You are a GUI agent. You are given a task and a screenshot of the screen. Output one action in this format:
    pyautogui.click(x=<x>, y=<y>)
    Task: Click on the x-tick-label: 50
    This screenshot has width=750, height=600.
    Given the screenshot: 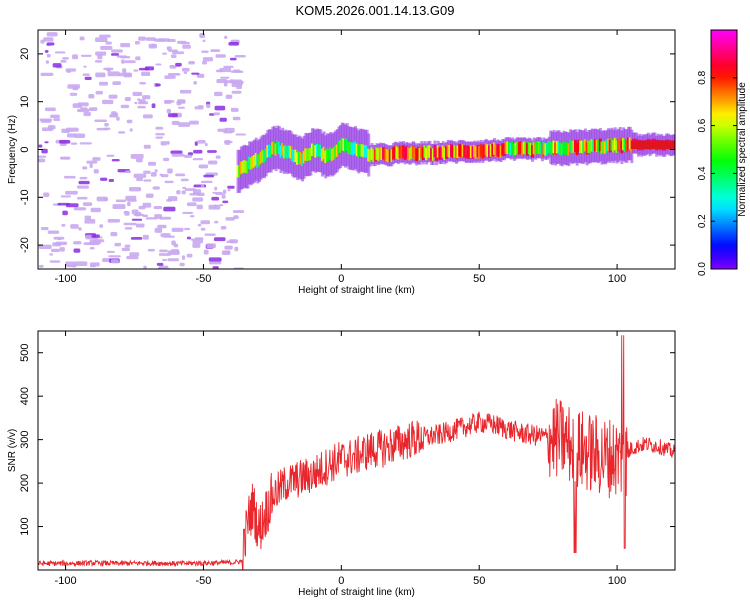 What is the action you would take?
    pyautogui.click(x=479, y=279)
    